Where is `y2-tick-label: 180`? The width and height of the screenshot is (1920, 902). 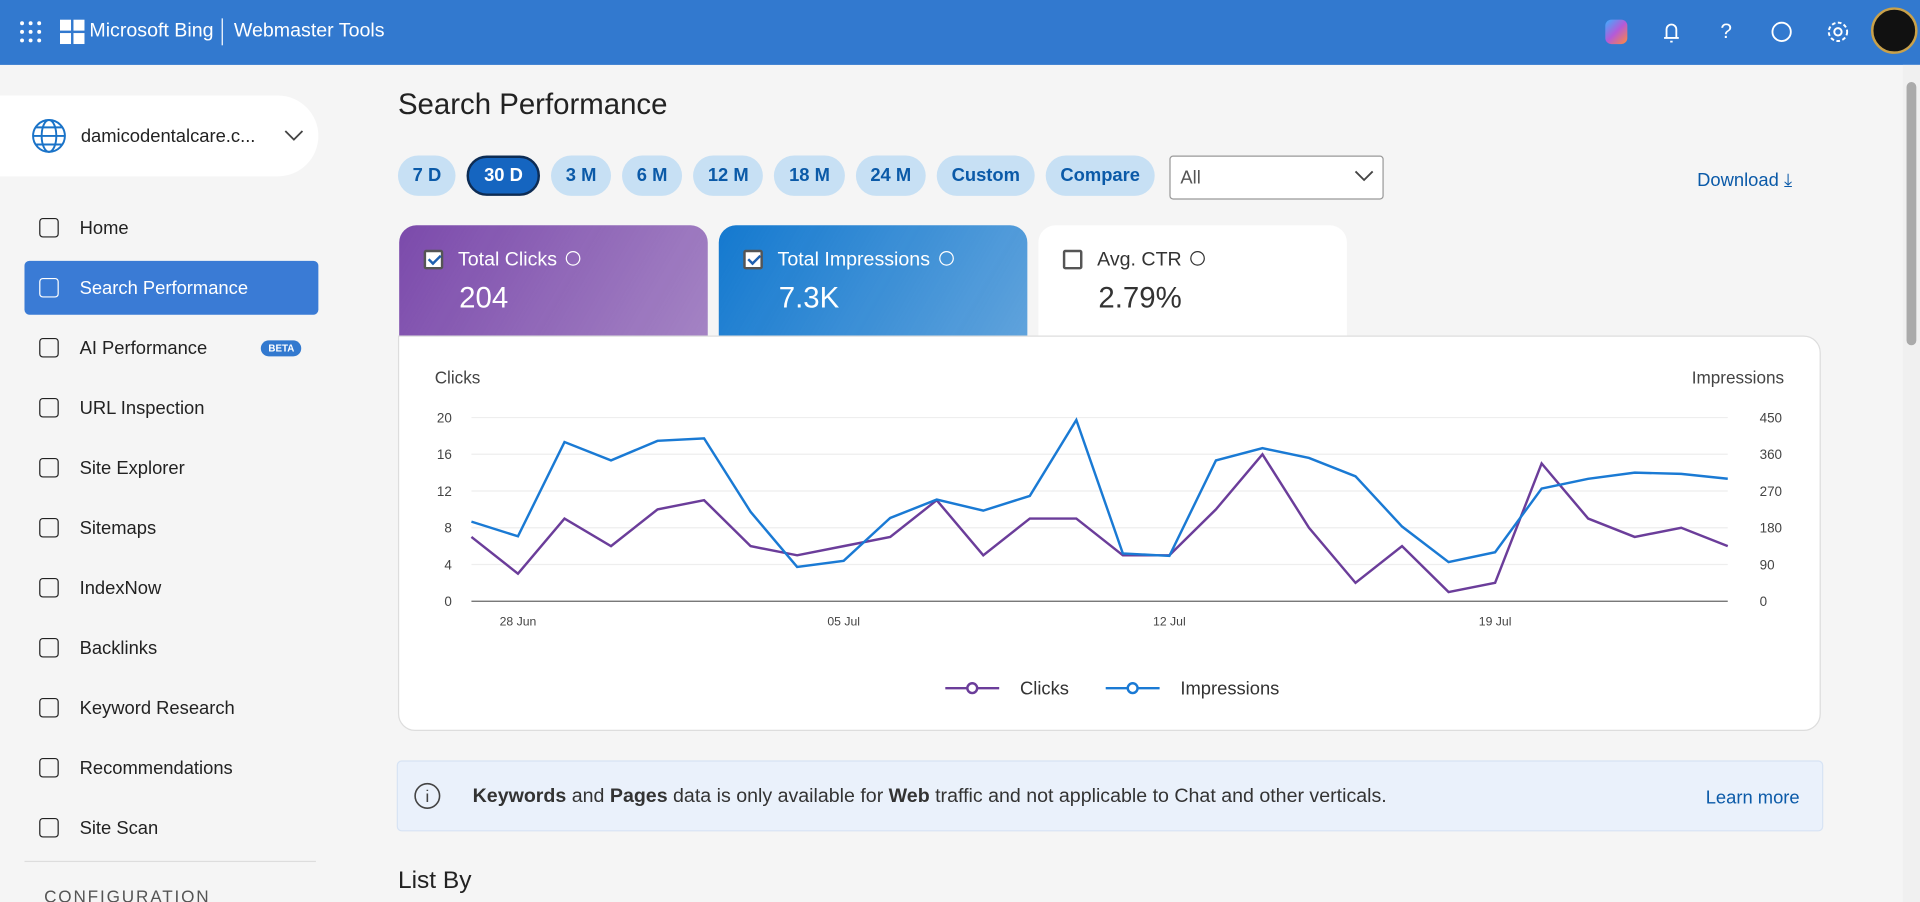
y2-tick-label: 180 is located at coordinates (1771, 528).